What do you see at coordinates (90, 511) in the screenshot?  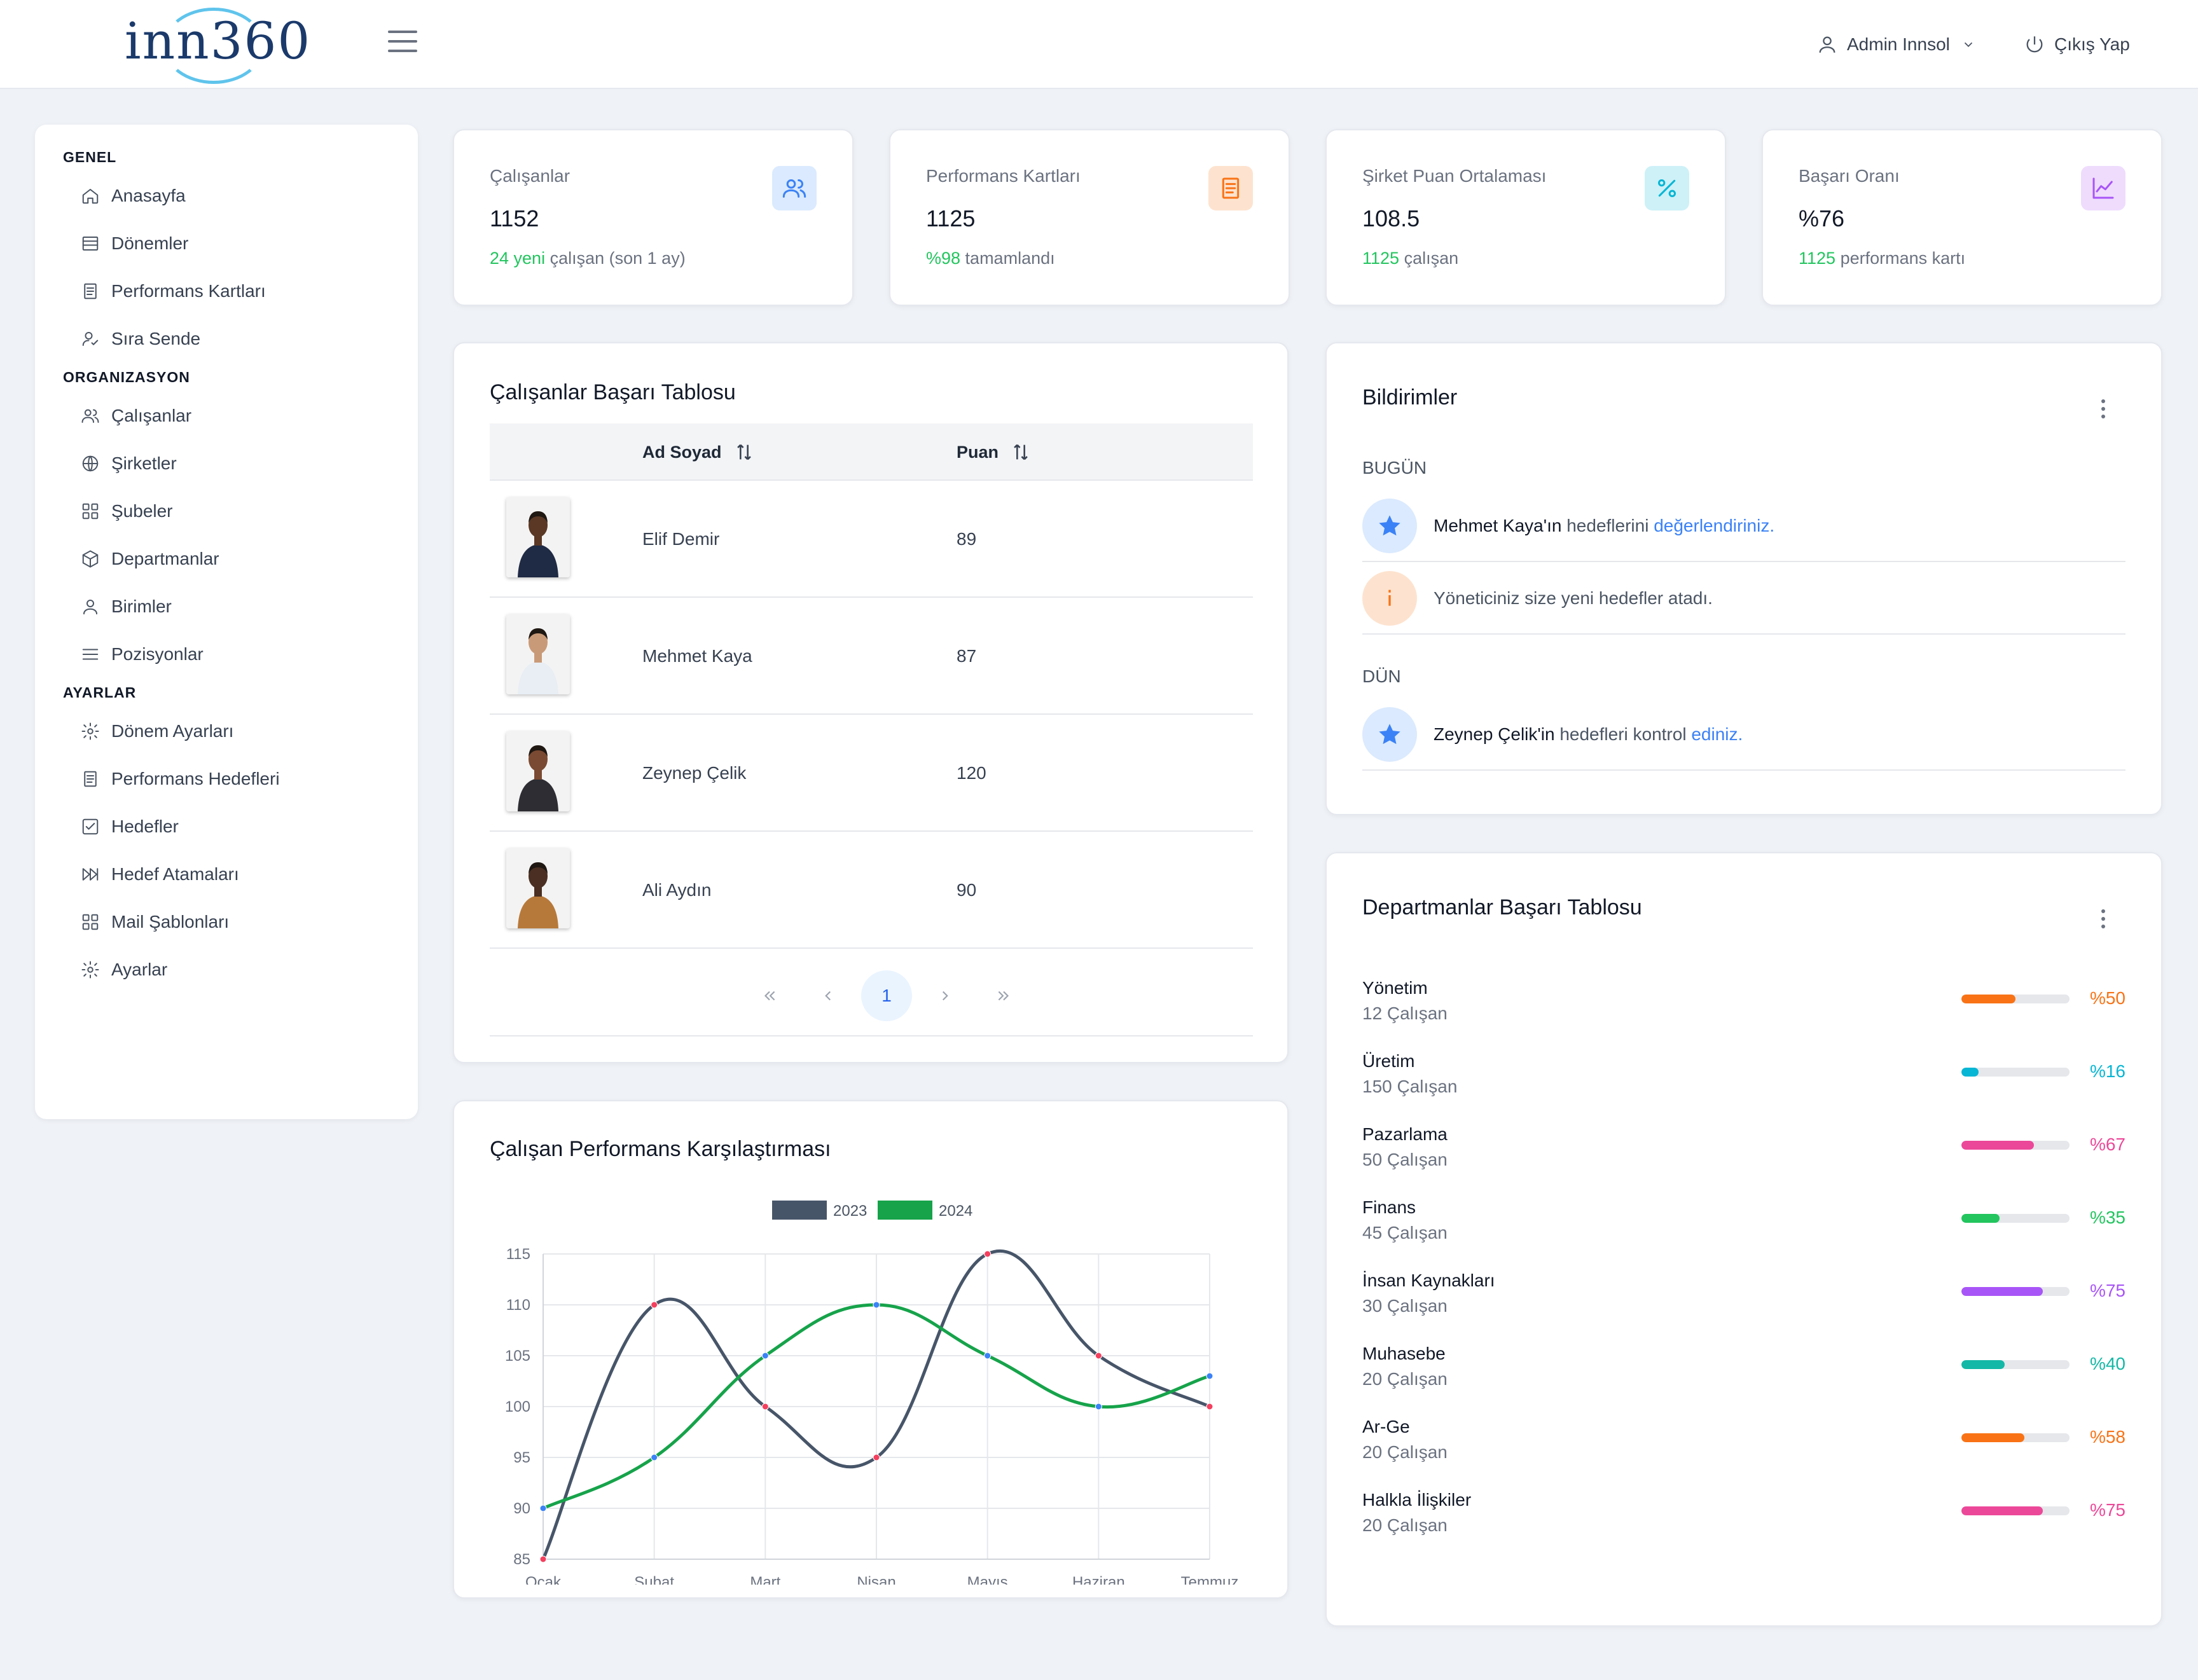 I see `grid-icon` at bounding box center [90, 511].